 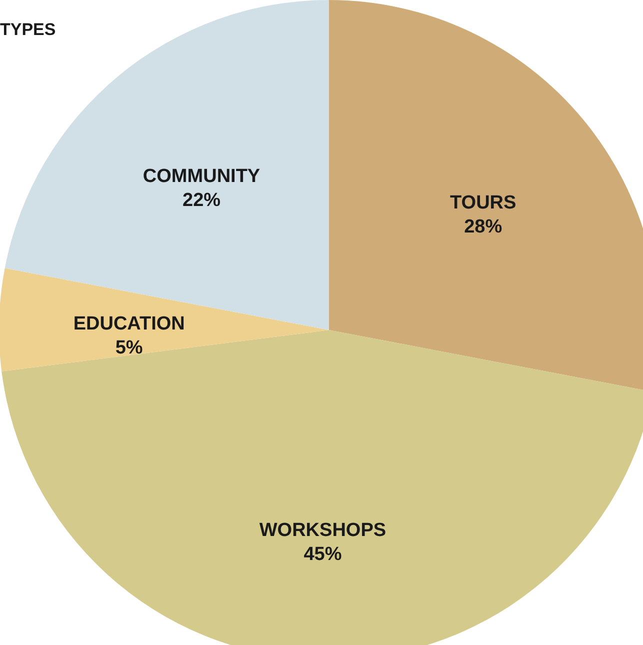 What do you see at coordinates (323, 554) in the screenshot?
I see `data-label: 45%` at bounding box center [323, 554].